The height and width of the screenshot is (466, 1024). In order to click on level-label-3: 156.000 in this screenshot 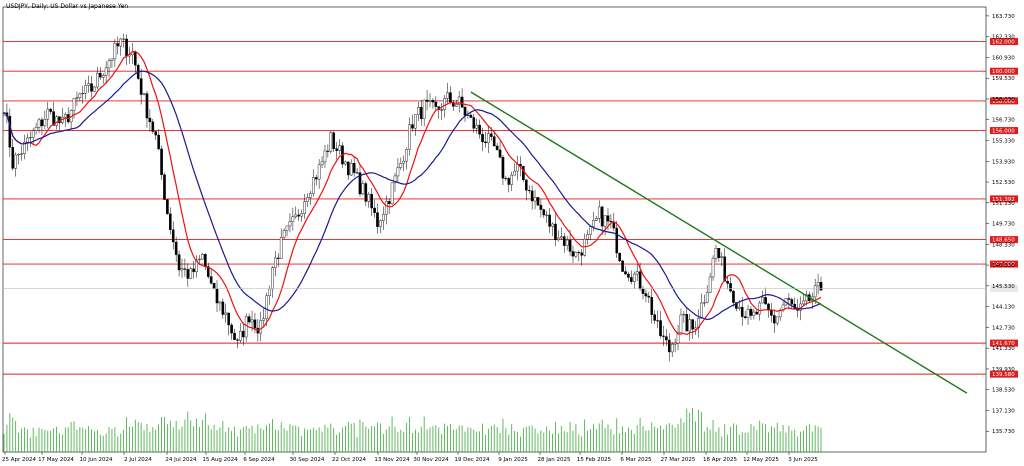, I will do `click(1003, 132)`.